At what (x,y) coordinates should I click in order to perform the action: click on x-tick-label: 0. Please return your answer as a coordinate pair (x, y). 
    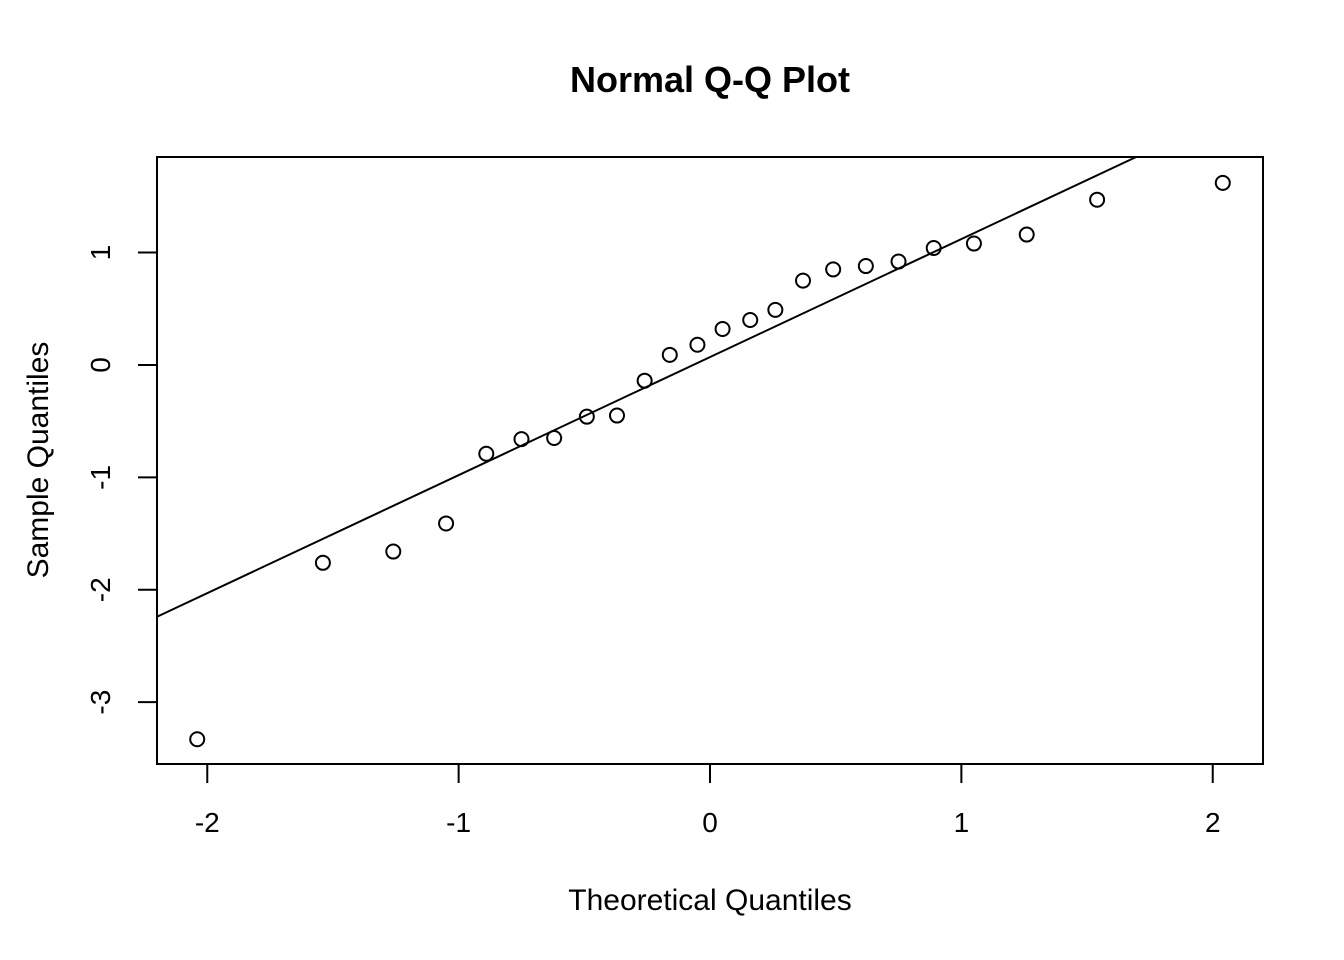
    Looking at the image, I should click on (710, 822).